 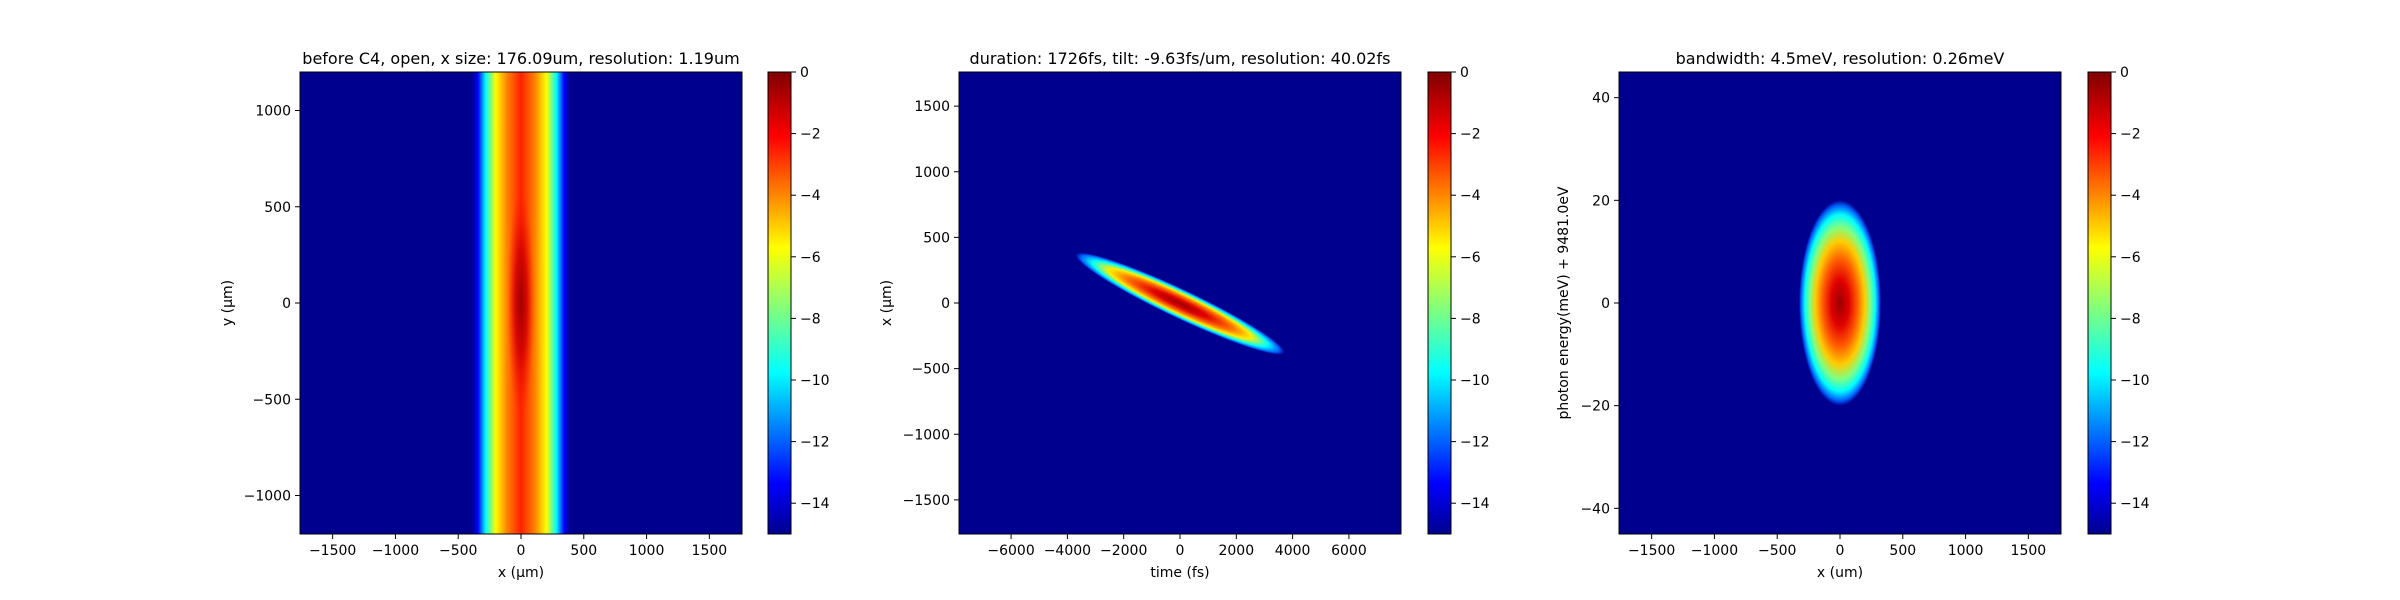 I want to click on chart-title: bandwidth: 4.5meV, resolution: 0.26meV, so click(x=1840, y=58).